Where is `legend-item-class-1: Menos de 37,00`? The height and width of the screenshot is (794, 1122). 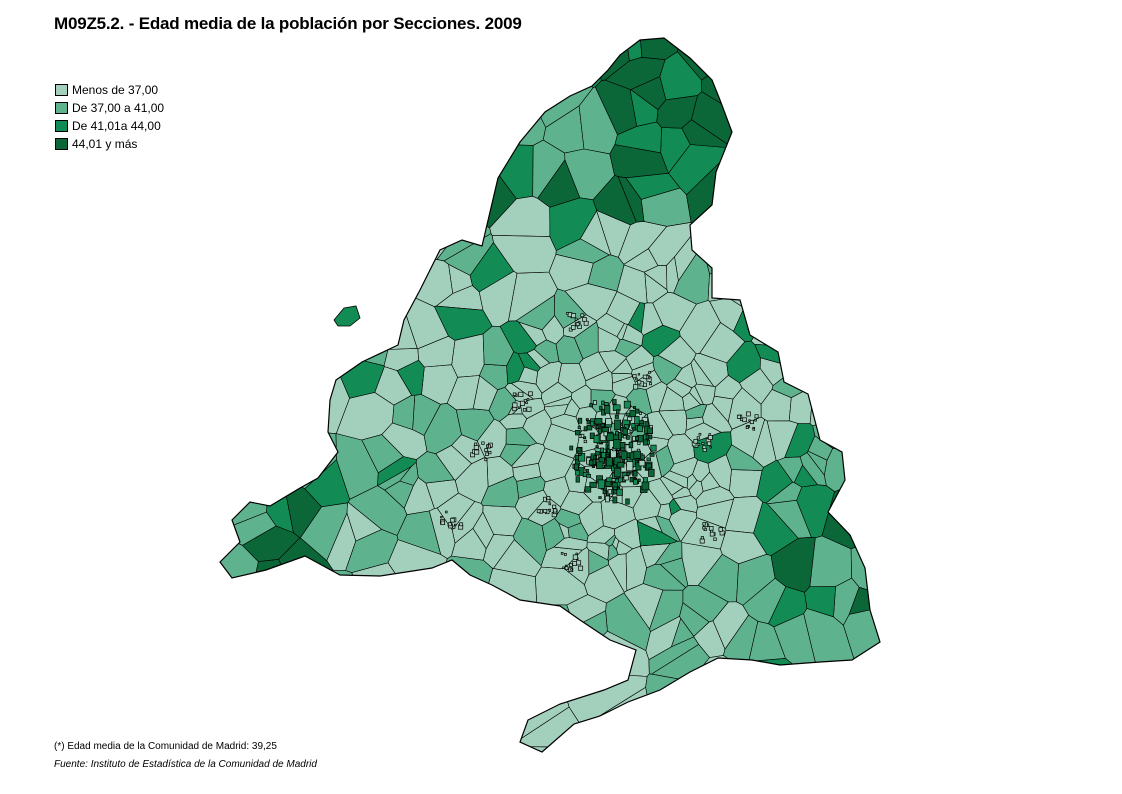 legend-item-class-1: Menos de 37,00 is located at coordinates (109, 90).